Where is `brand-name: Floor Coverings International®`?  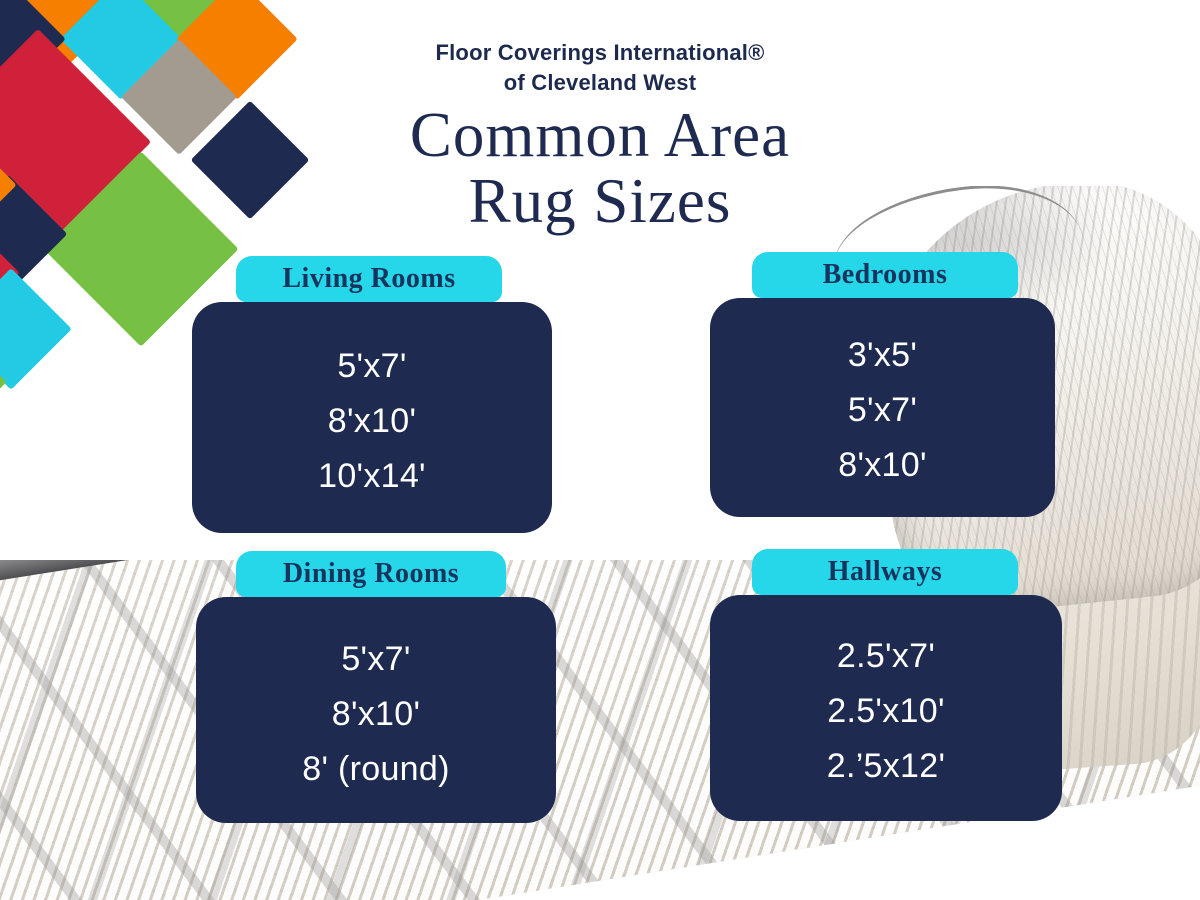
brand-name: Floor Coverings International® is located at coordinates (600, 52).